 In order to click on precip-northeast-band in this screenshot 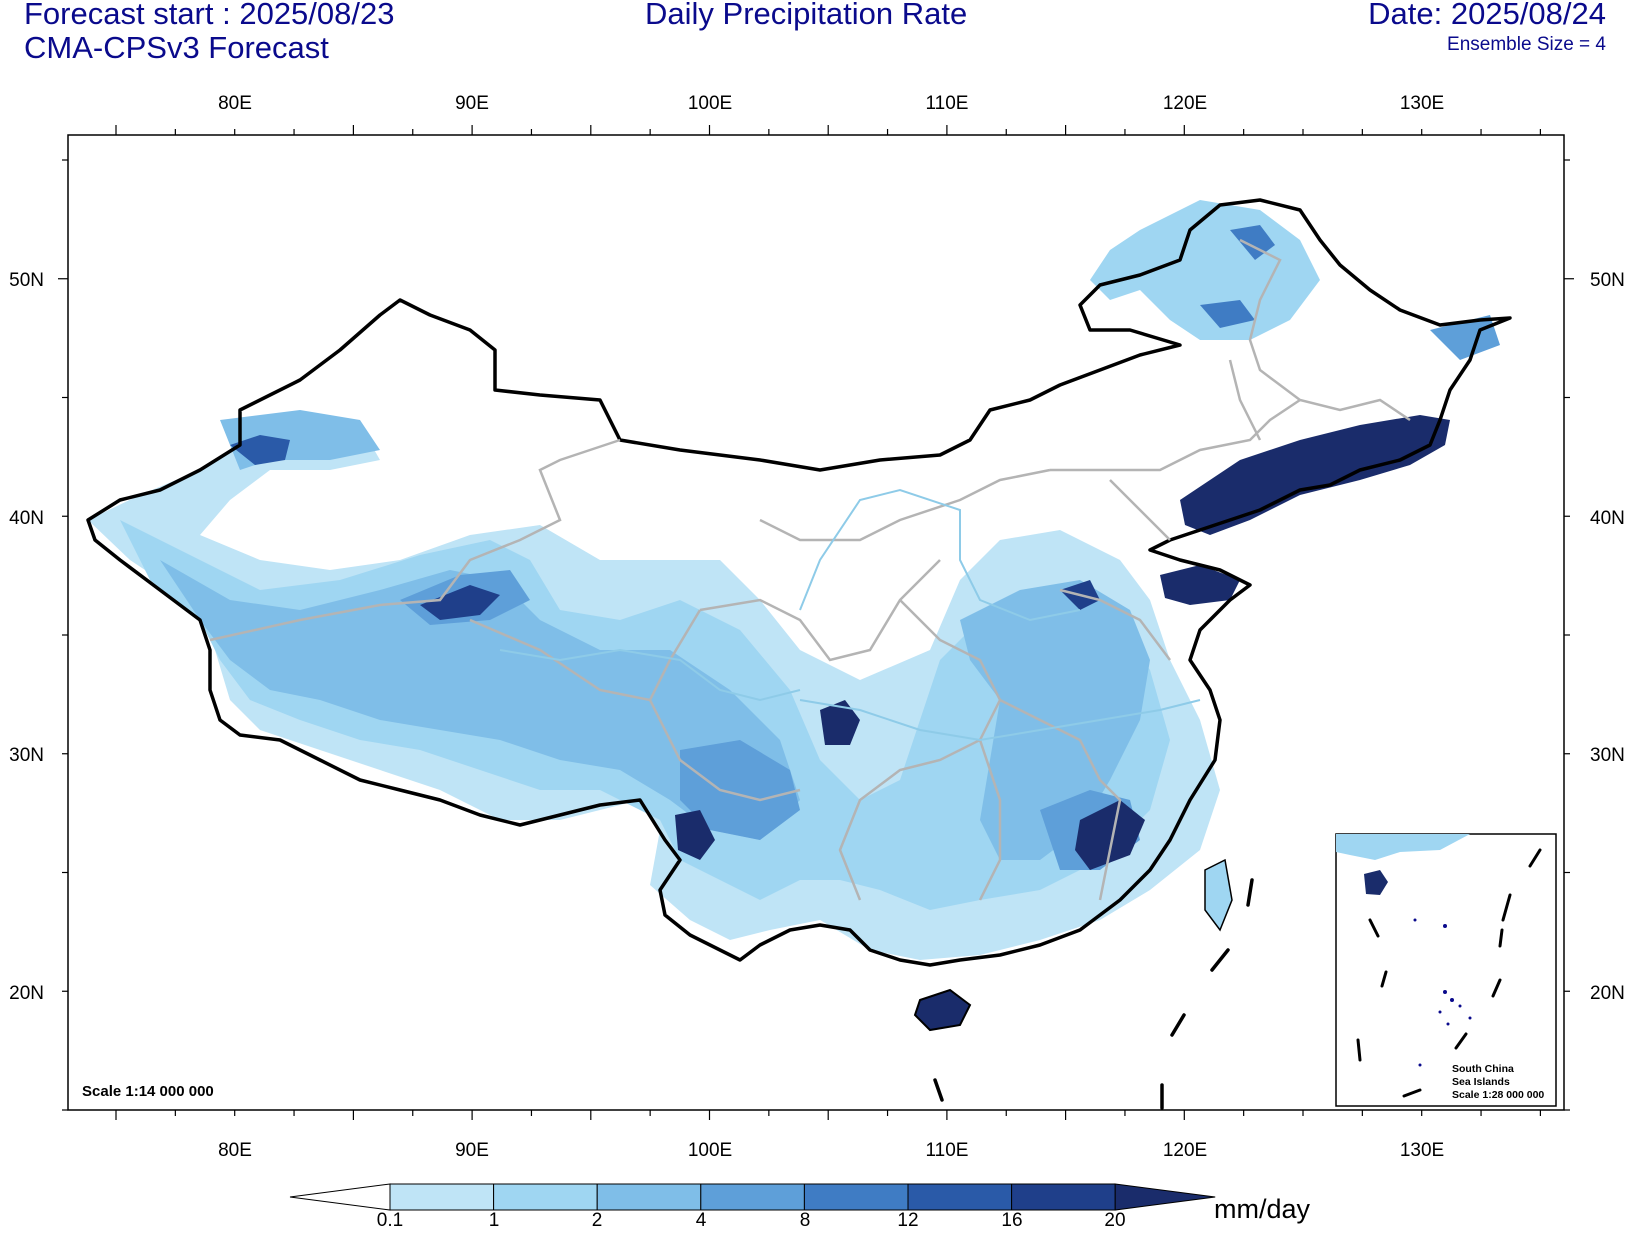, I will do `click(1315, 475)`.